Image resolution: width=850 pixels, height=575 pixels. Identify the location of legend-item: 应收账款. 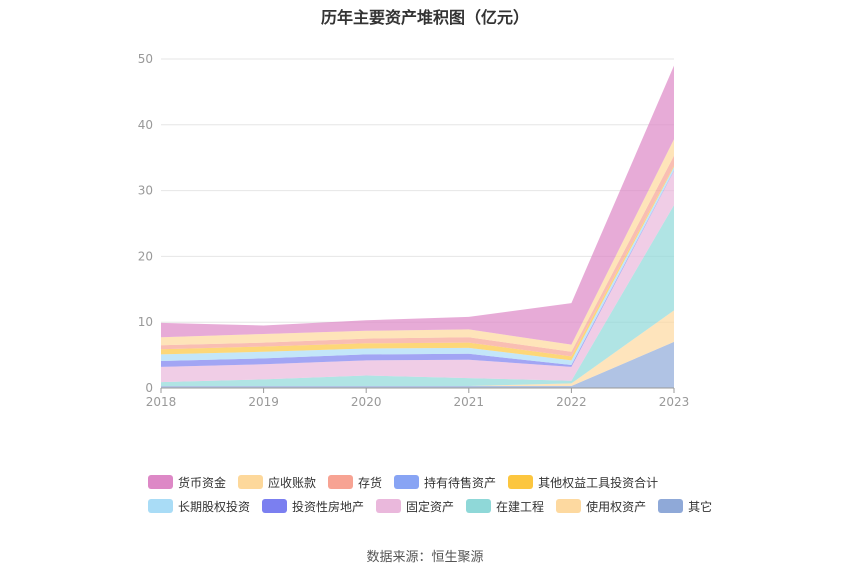
(277, 482).